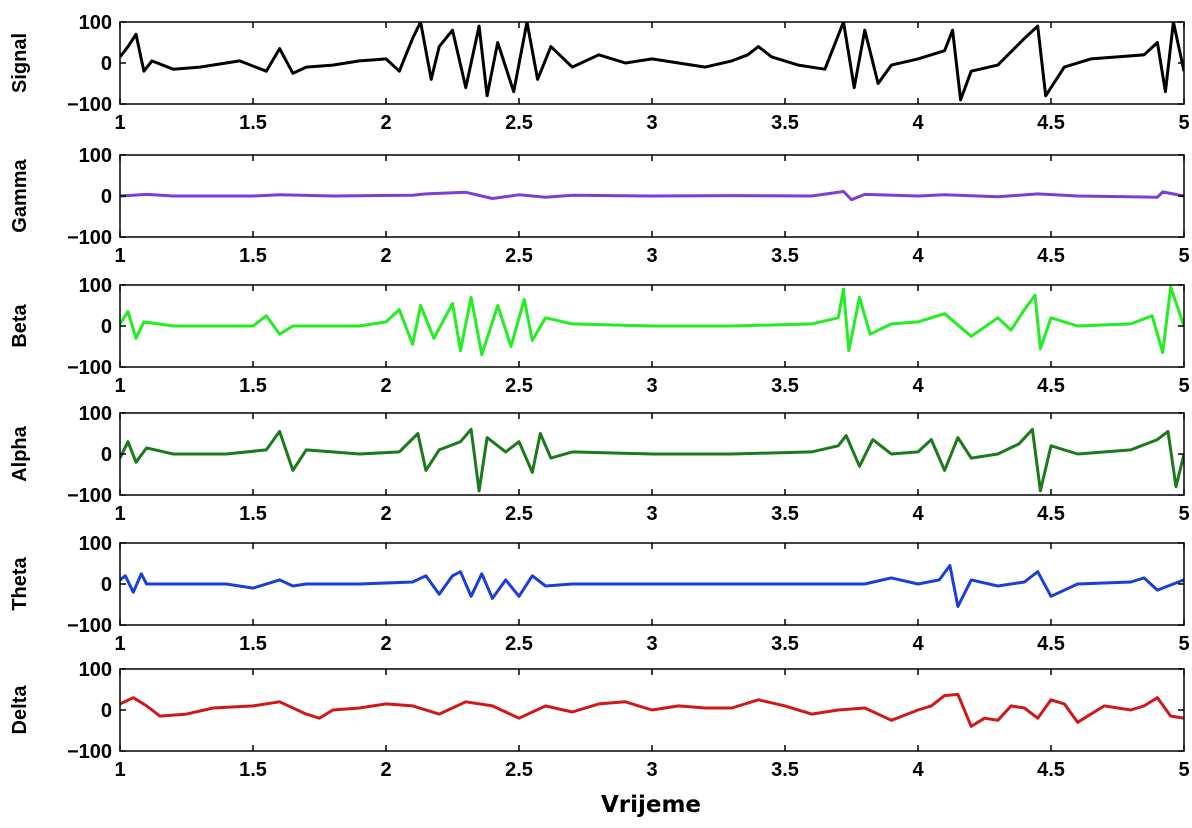 This screenshot has height=828, width=1192. Describe the element at coordinates (20, 195) in the screenshot. I see `y-axis-label: Gamma` at that location.